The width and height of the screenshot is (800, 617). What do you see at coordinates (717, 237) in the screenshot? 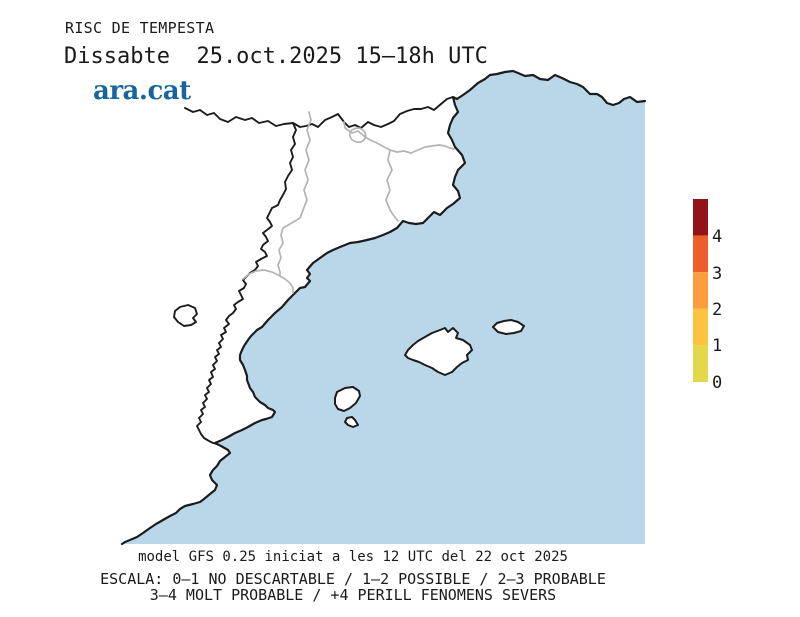
I see `colorbar-tick-4: 4` at bounding box center [717, 237].